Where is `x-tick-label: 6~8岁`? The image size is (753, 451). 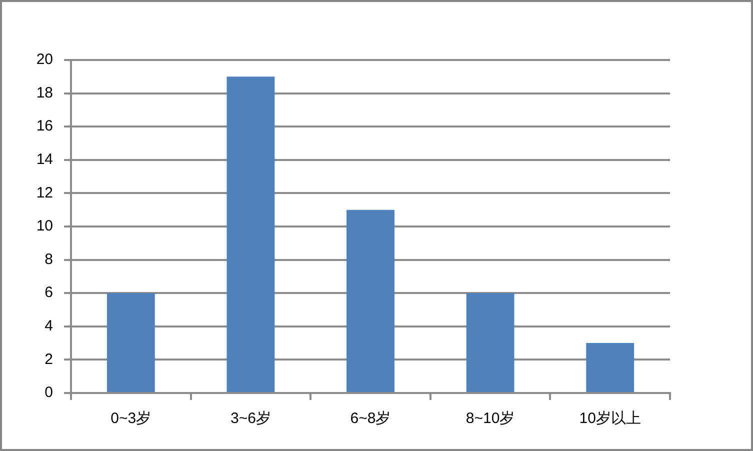
x-tick-label: 6~8岁 is located at coordinates (370, 419).